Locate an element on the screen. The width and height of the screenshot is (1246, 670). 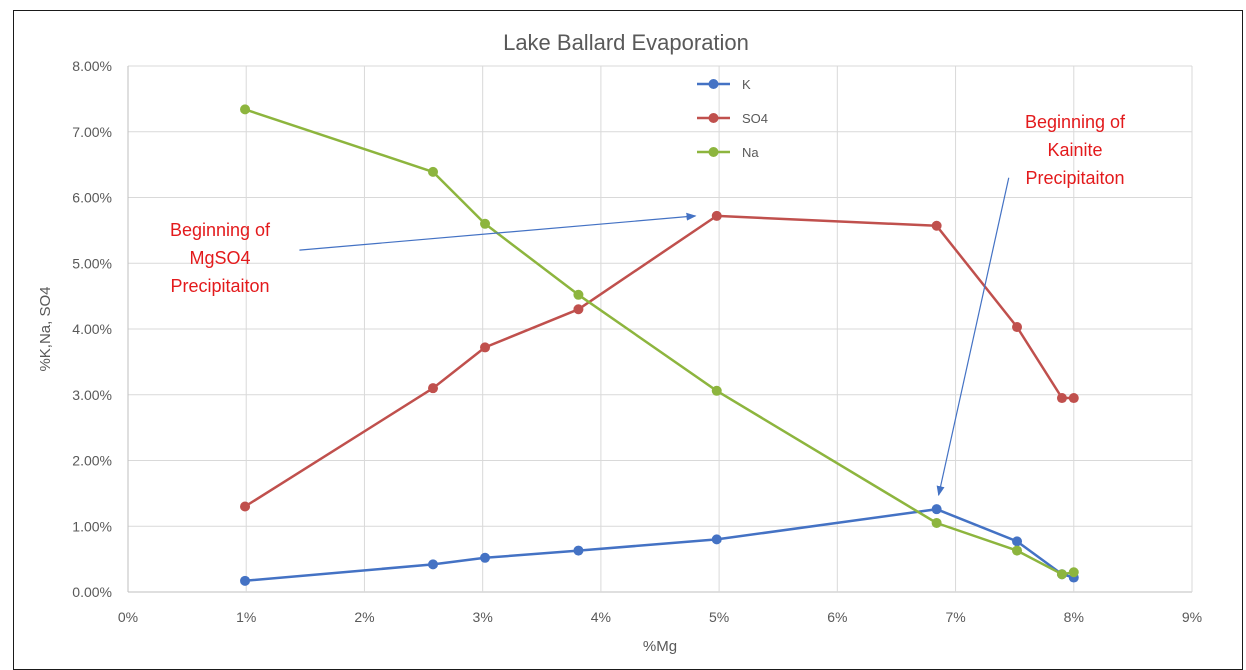
x-tick-label: 1% is located at coordinates (246, 617).